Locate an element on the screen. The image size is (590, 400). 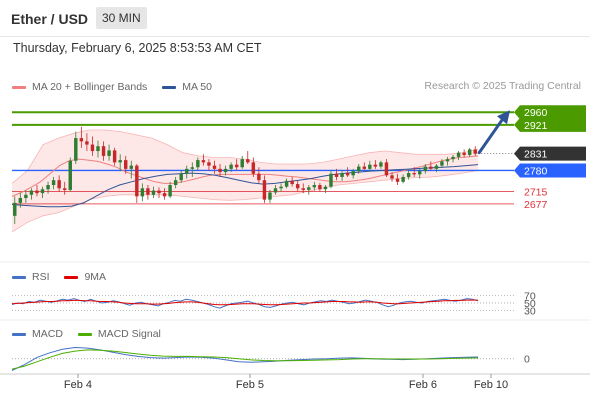
time-tick-label: Feb 5 is located at coordinates (250, 385).